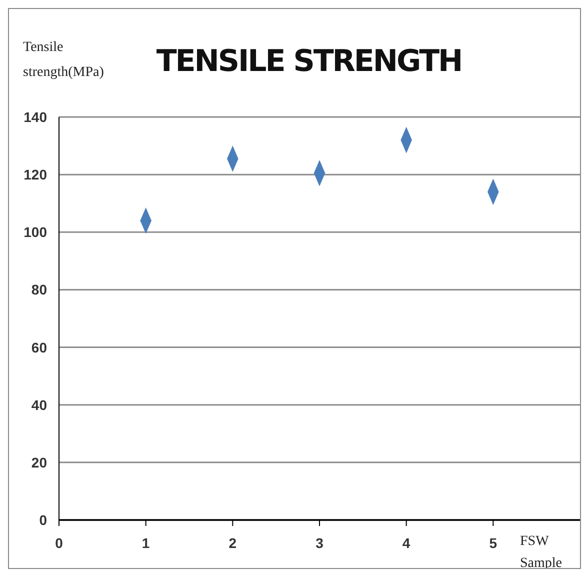 This screenshot has height=575, width=587. What do you see at coordinates (36, 232) in the screenshot?
I see `y-tick-label: 100` at bounding box center [36, 232].